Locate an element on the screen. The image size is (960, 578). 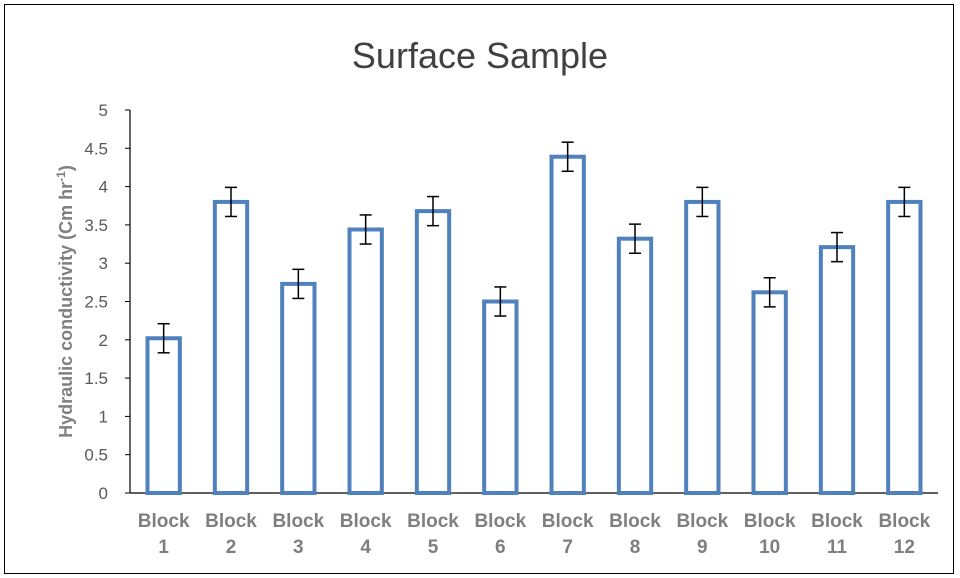
y-tick-label: 5 is located at coordinates (103, 110).